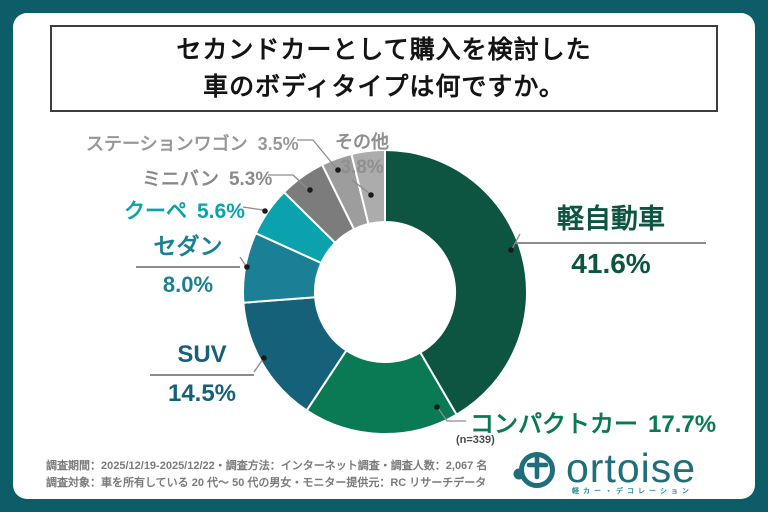  Describe the element at coordinates (155, 211) in the screenshot. I see `segment-name: クーペ` at that location.